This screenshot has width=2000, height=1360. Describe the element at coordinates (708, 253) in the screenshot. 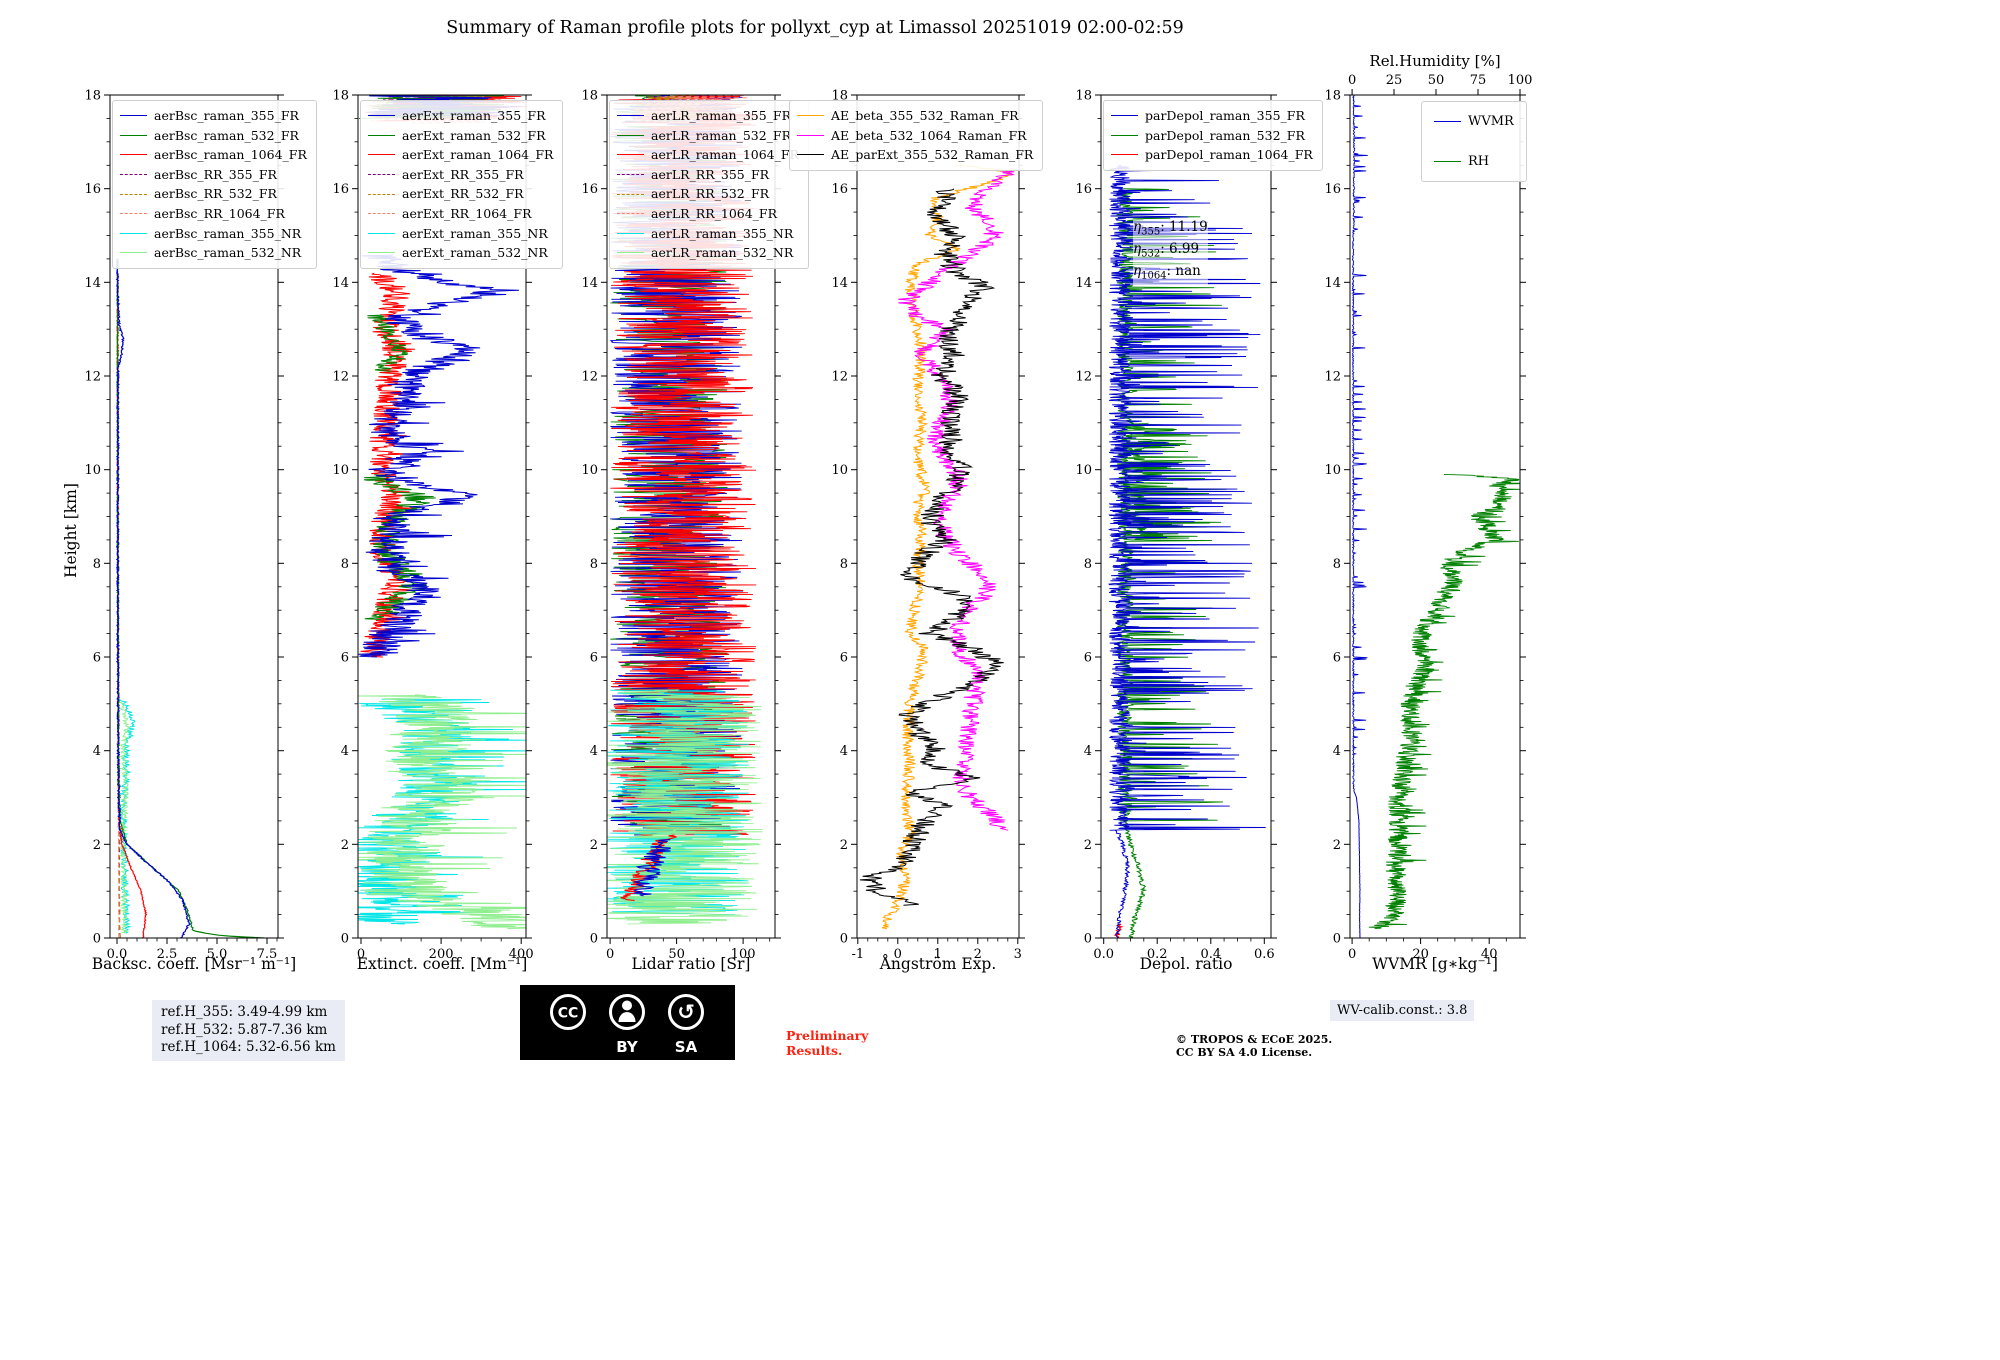

I see `legend-item: aerLR_raman_532_NR` at that location.